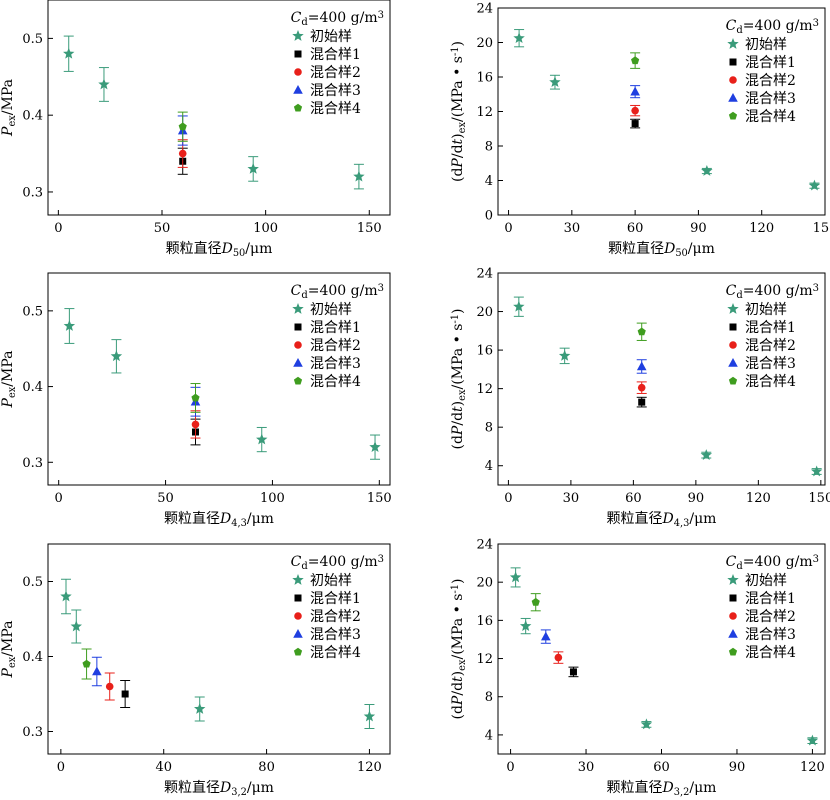  Describe the element at coordinates (489, 147) in the screenshot. I see `y-tick-label: 8` at that location.